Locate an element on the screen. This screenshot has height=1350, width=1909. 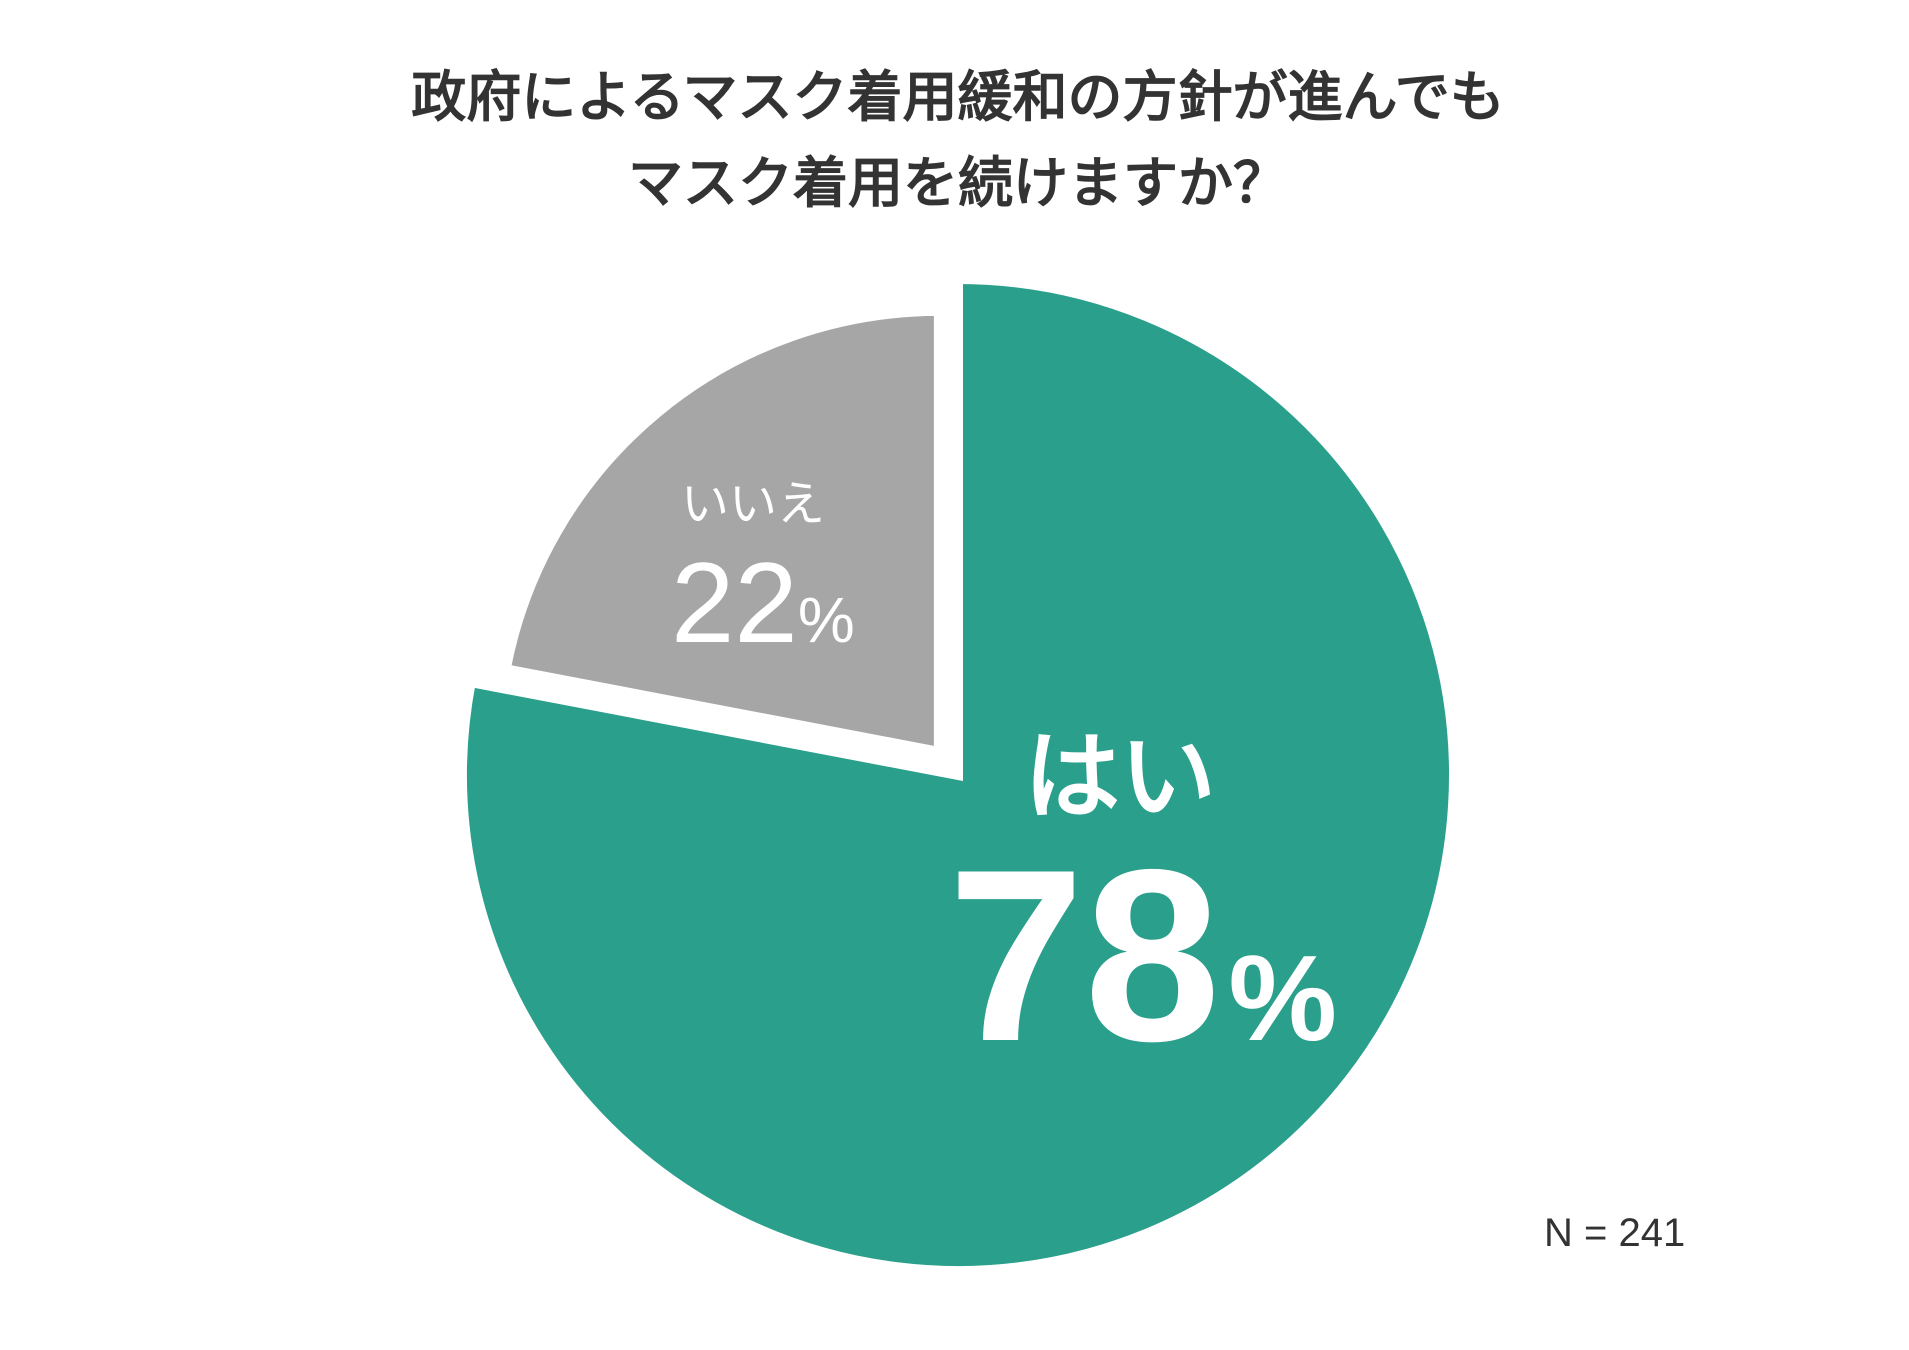
slice-value-no-unit: % is located at coordinates (826, 620).